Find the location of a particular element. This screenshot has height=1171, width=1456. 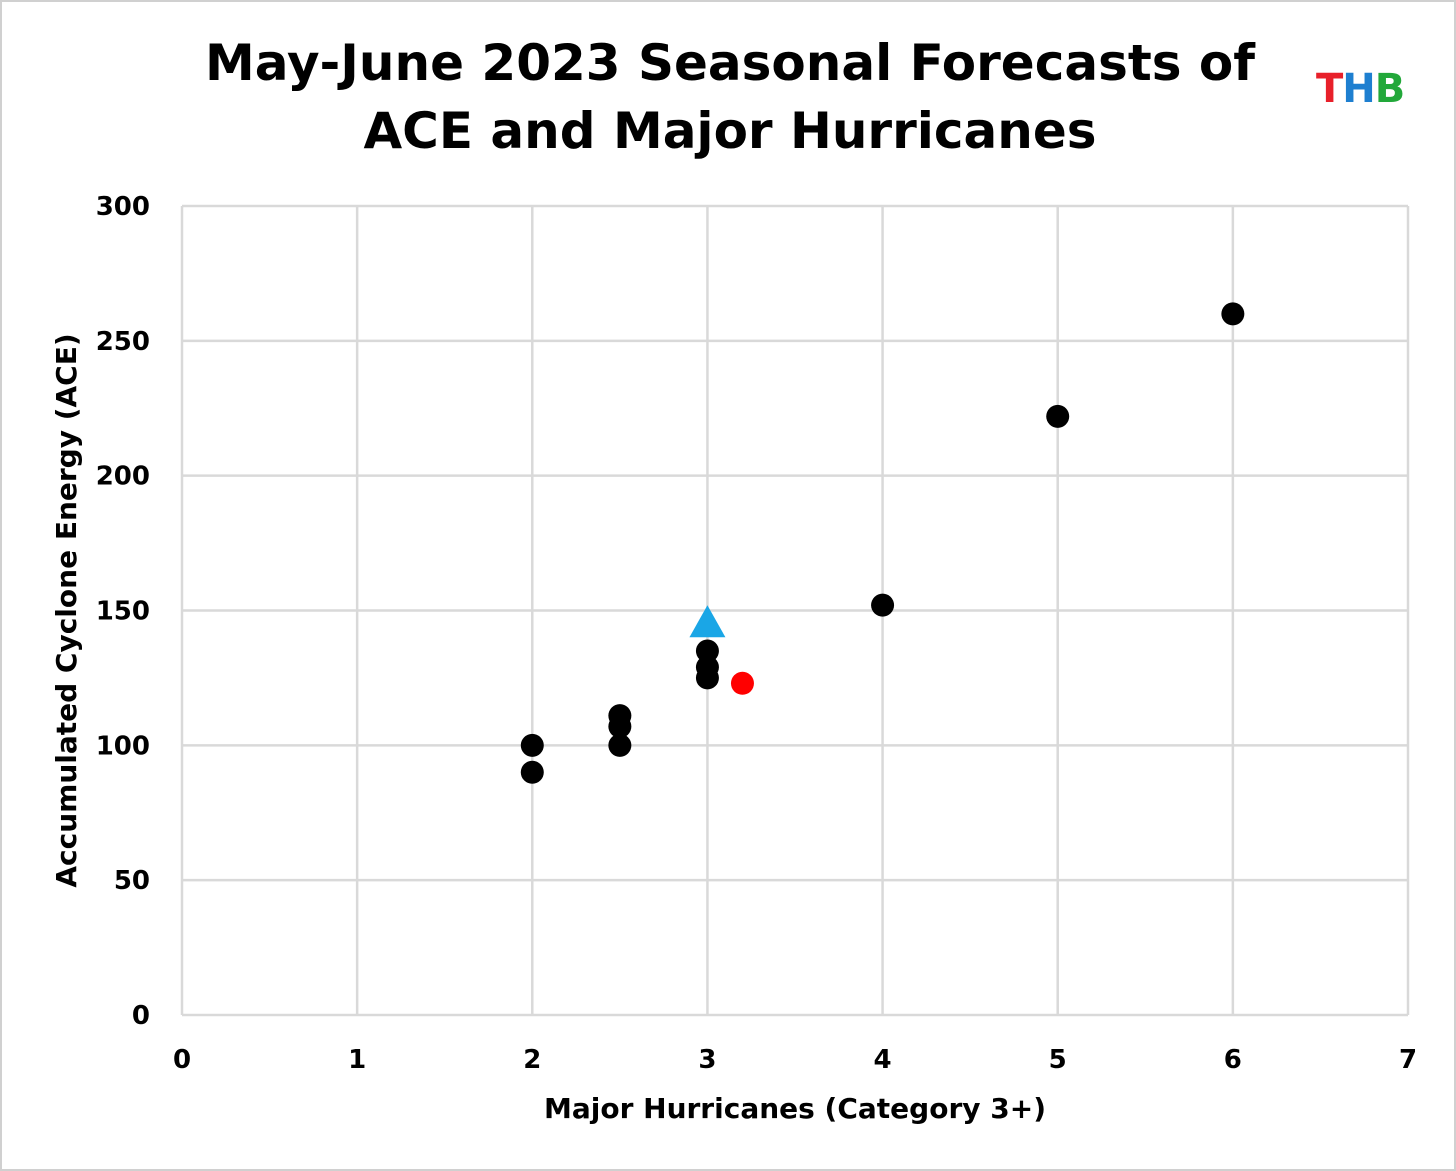

y-tick-label: 150 is located at coordinates (123, 612).